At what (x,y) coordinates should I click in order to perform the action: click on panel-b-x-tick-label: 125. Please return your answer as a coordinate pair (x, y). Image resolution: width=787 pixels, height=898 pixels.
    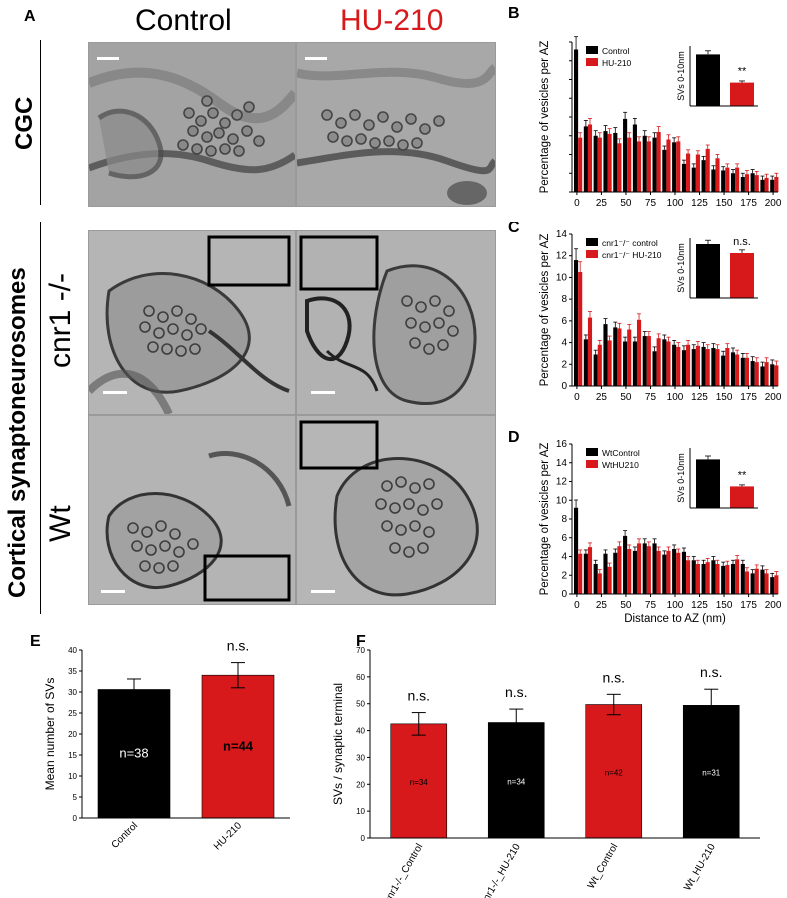
    Looking at the image, I should click on (699, 203).